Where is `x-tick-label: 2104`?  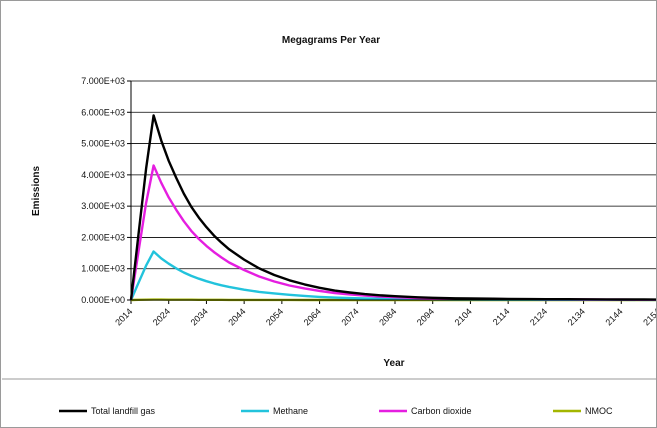 x-tick-label: 2104 is located at coordinates (463, 316).